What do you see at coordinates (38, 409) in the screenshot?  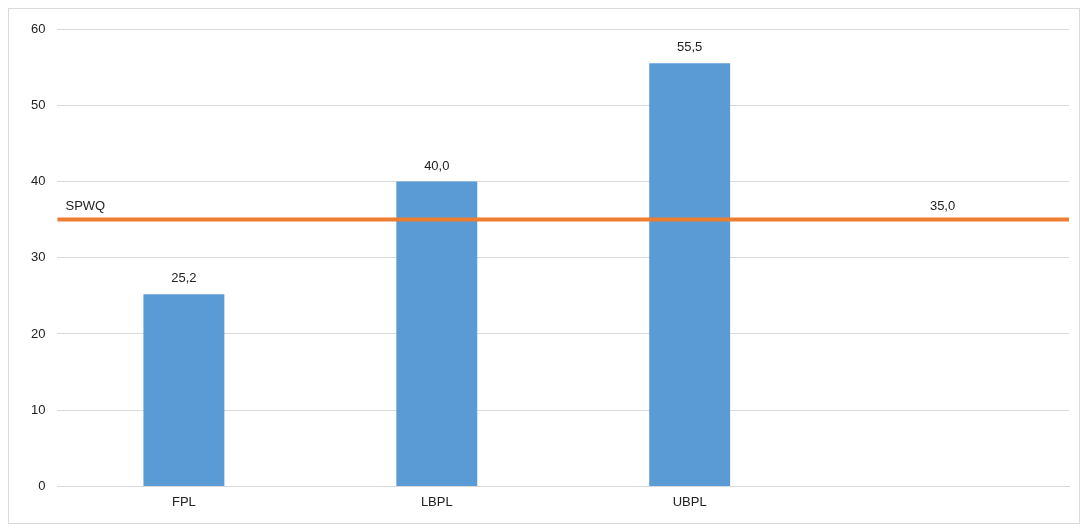 I see `y-tick-label: 10` at bounding box center [38, 409].